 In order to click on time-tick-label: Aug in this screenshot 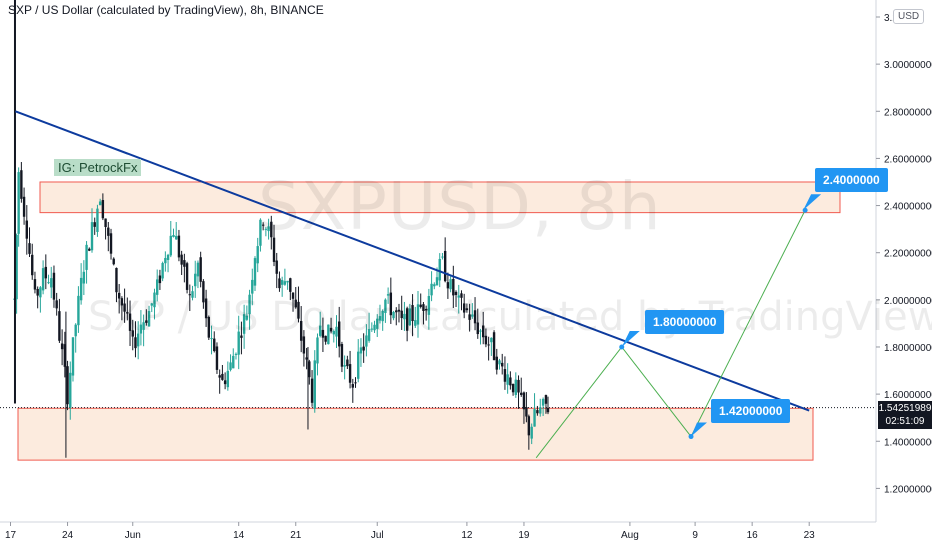, I will do `click(630, 535)`.